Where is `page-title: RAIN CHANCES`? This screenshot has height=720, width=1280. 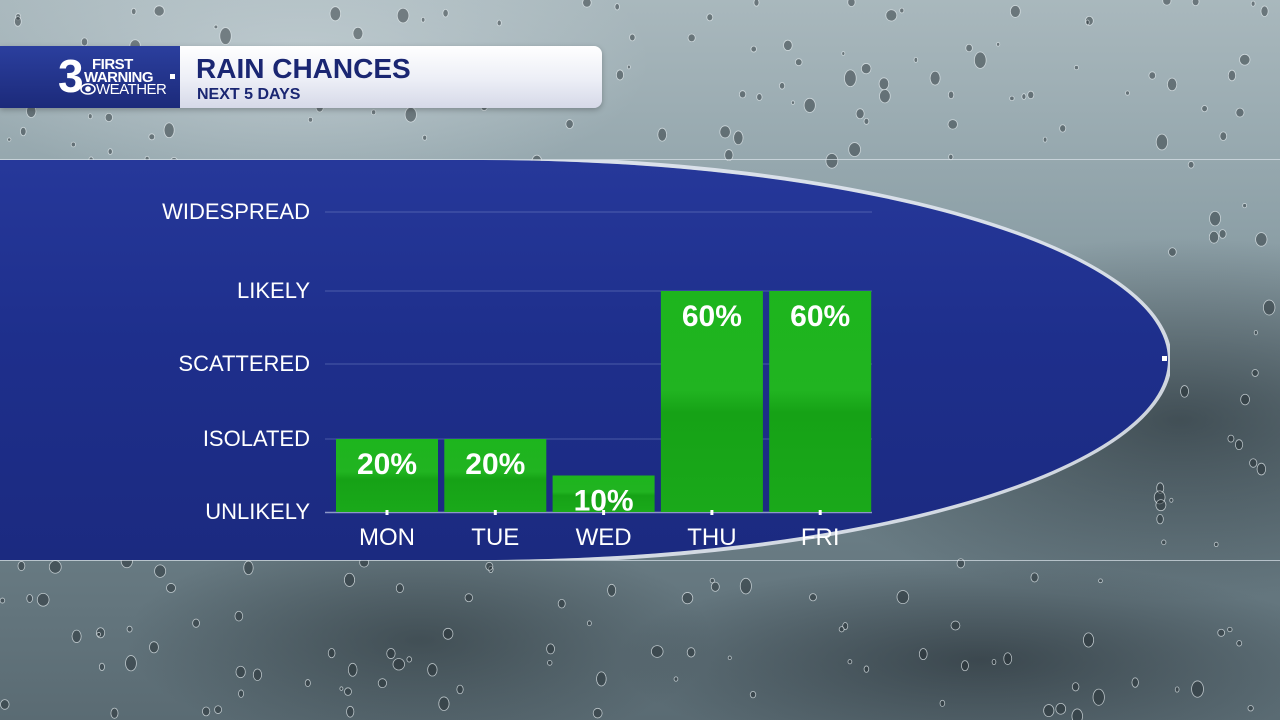 page-title: RAIN CHANCES is located at coordinates (303, 68).